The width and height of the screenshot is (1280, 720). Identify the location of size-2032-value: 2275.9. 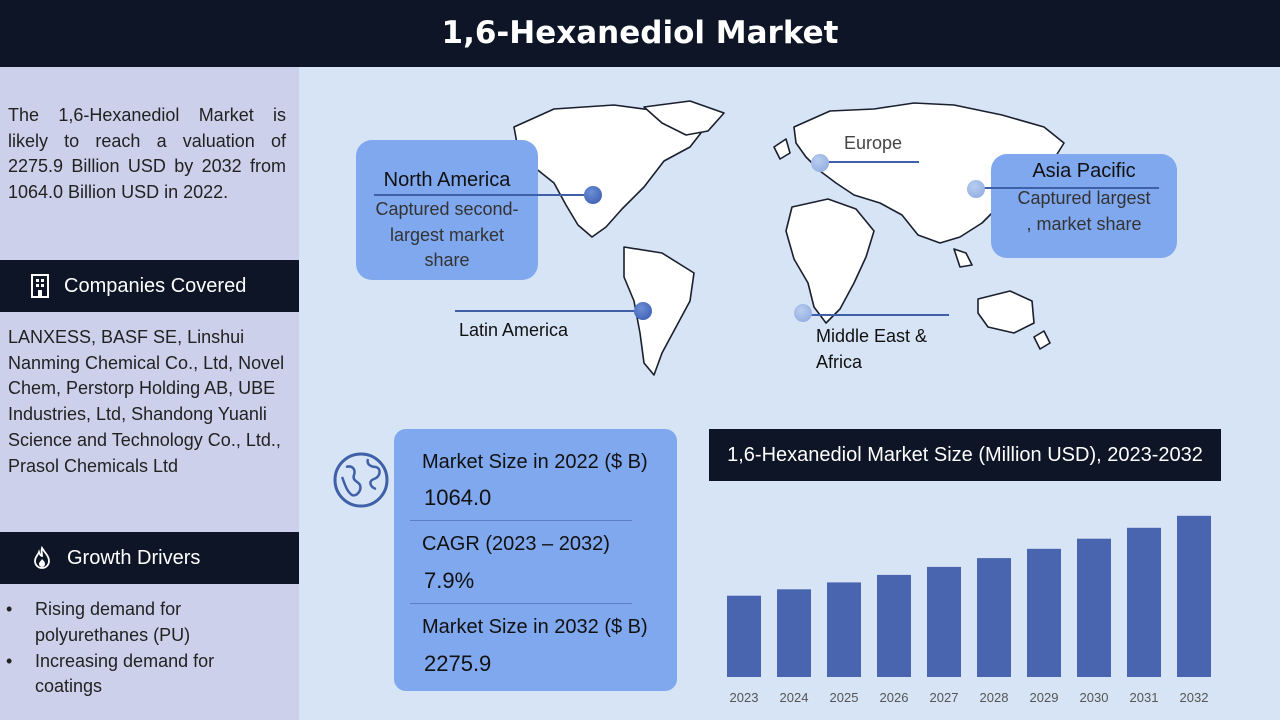
(458, 663).